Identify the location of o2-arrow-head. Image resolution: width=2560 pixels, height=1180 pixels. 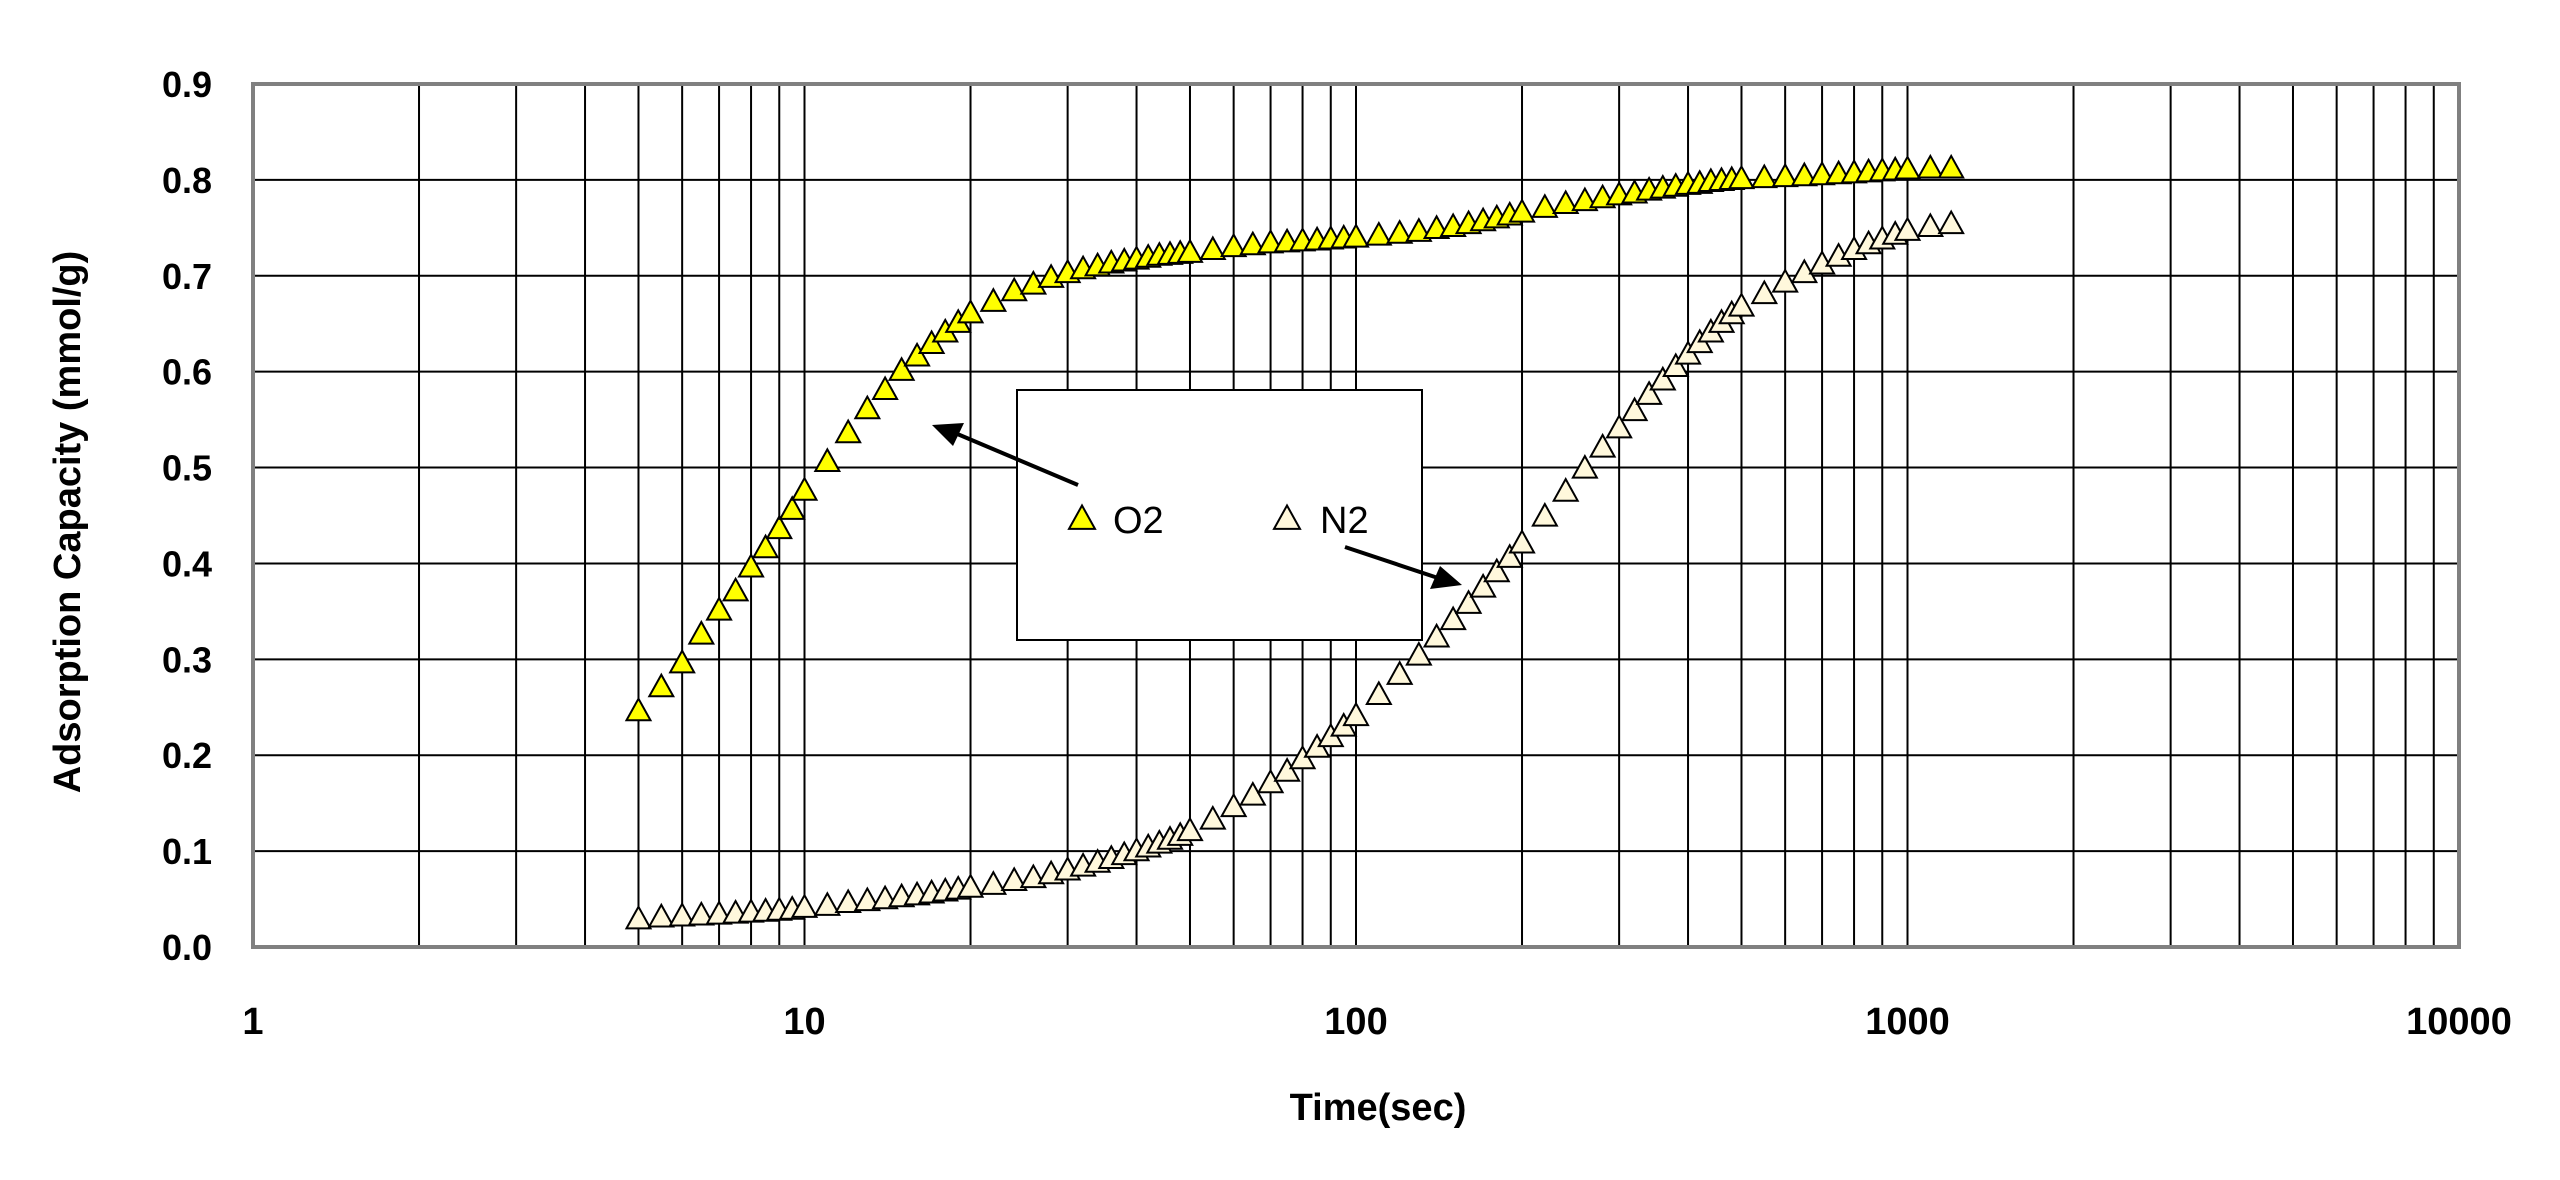
(948, 434).